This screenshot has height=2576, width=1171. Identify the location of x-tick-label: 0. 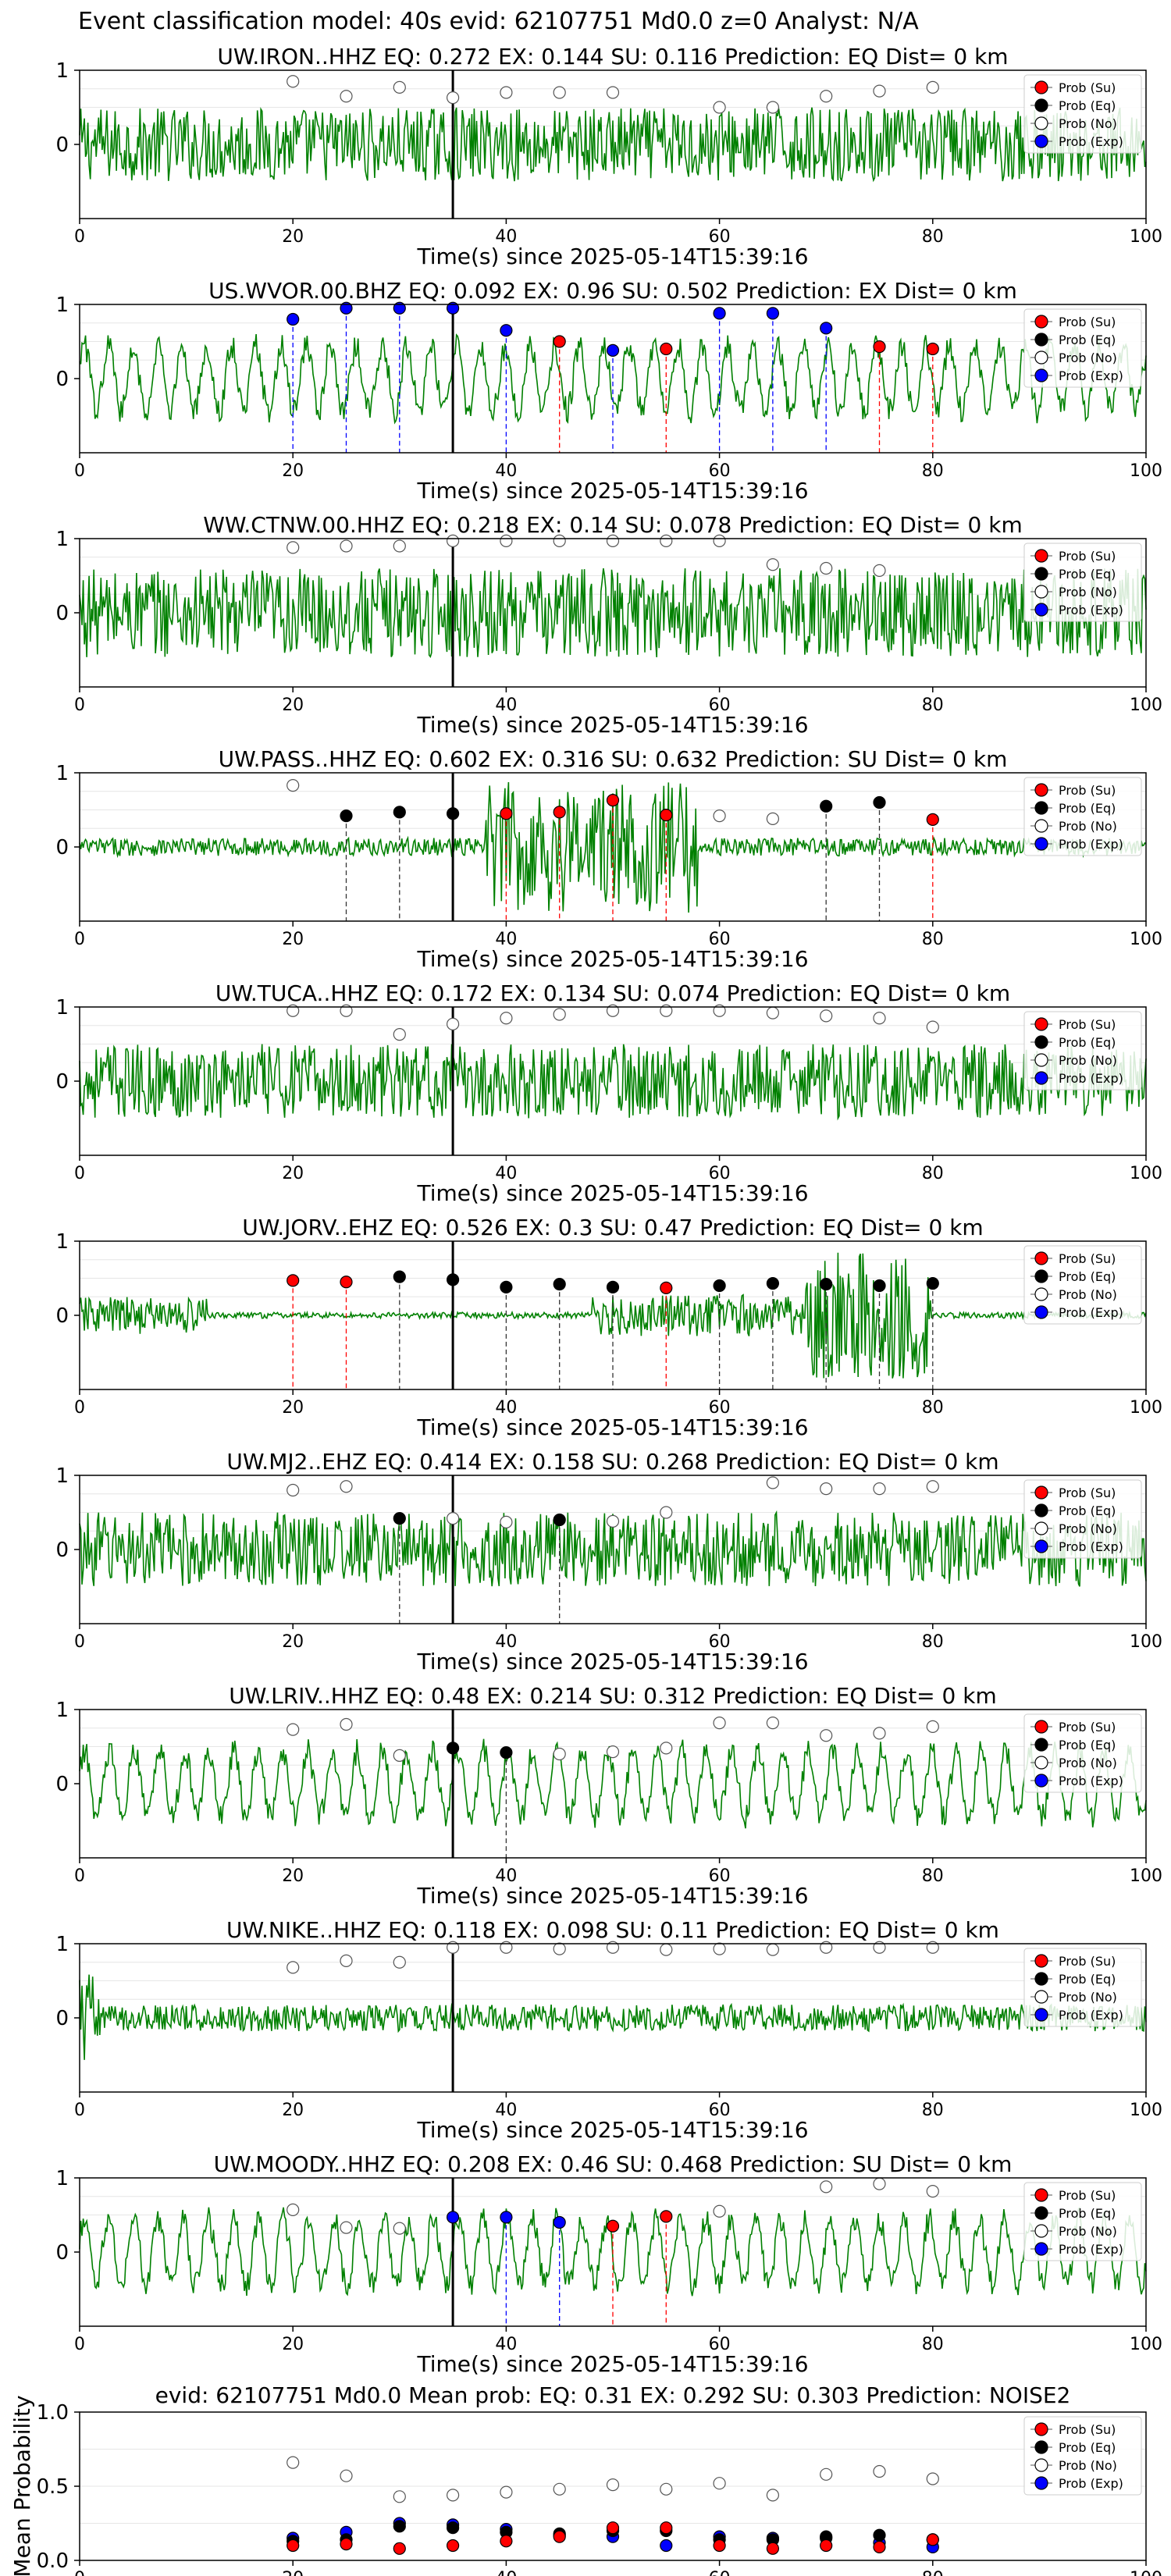
(79, 705).